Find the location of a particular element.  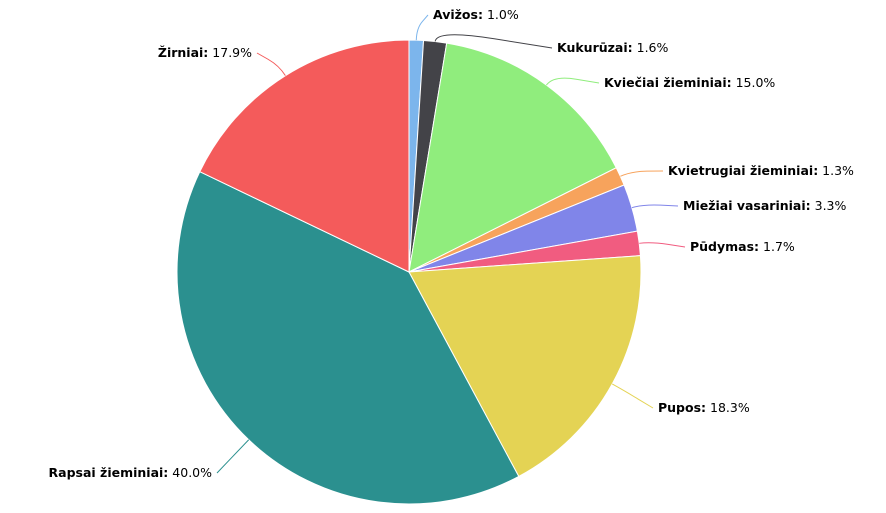

data-label-value: 1.0% is located at coordinates (501, 14).